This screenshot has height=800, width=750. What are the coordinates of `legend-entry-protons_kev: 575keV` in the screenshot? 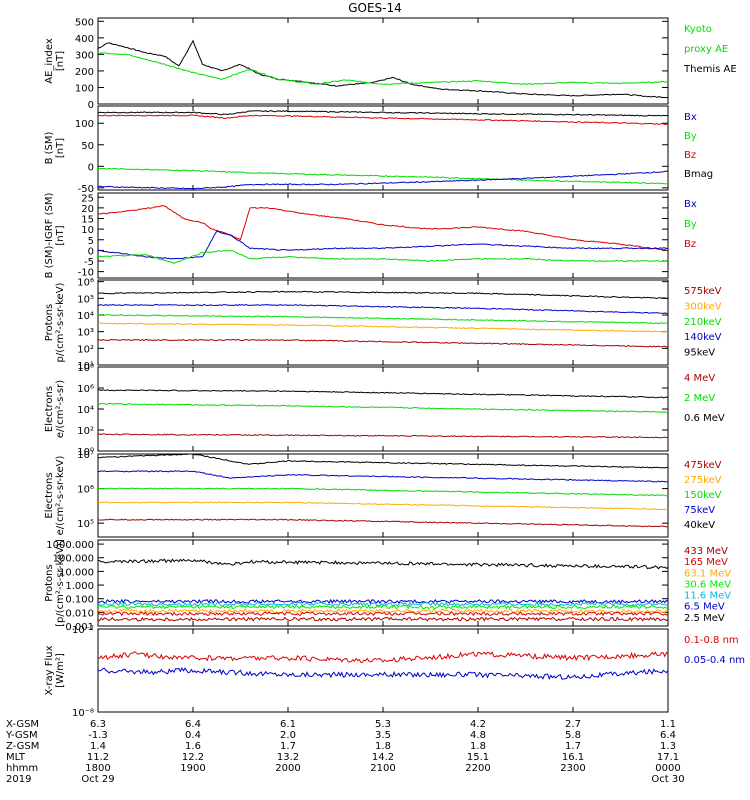 It's located at (703, 291).